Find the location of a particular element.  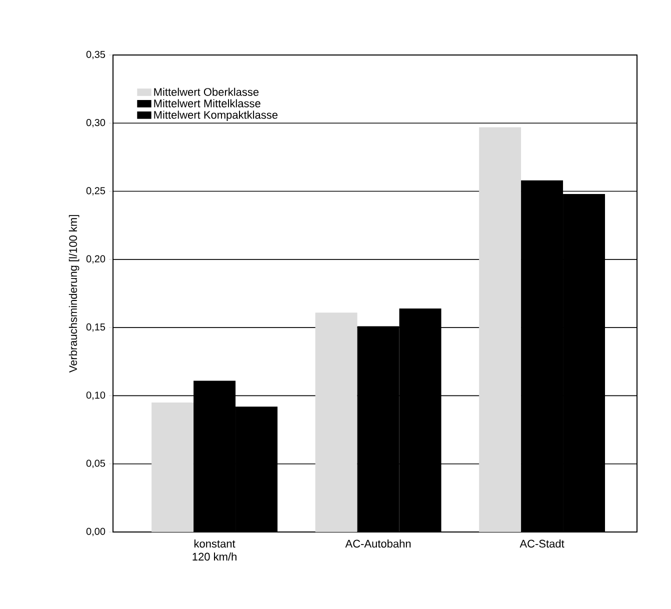

y-tick-label: 0,25 is located at coordinates (96, 191).